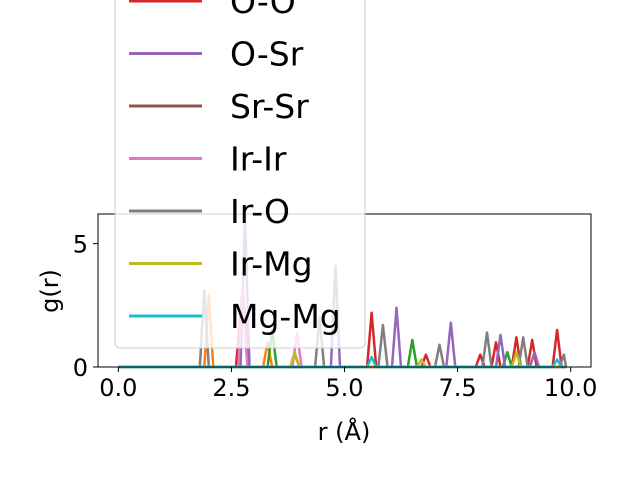 This screenshot has width=640, height=480. Describe the element at coordinates (344, 388) in the screenshot. I see `x-tick-label: 5.0` at that location.